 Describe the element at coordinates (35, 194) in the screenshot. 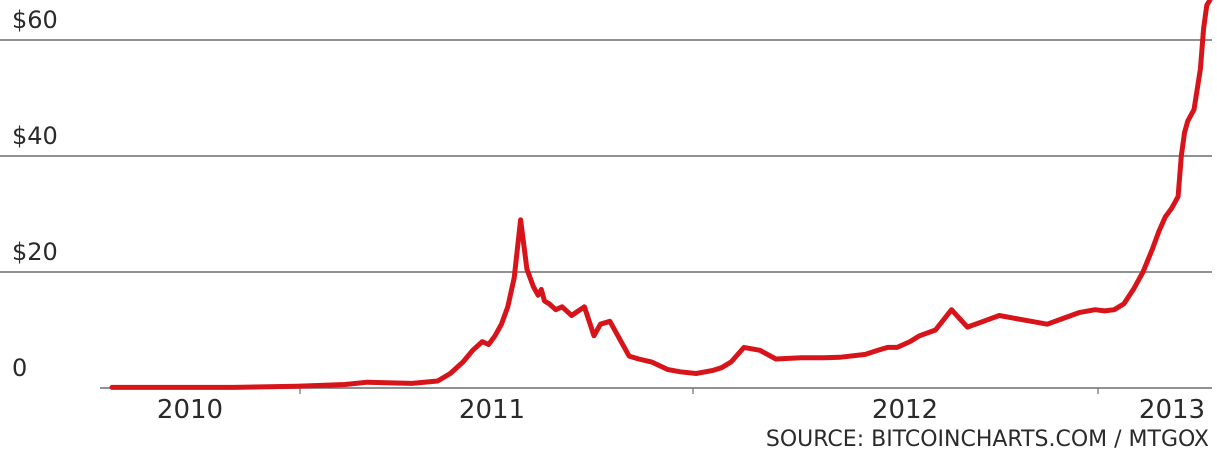

I see `y-axis-labels: 0 $20 $40 $60` at that location.